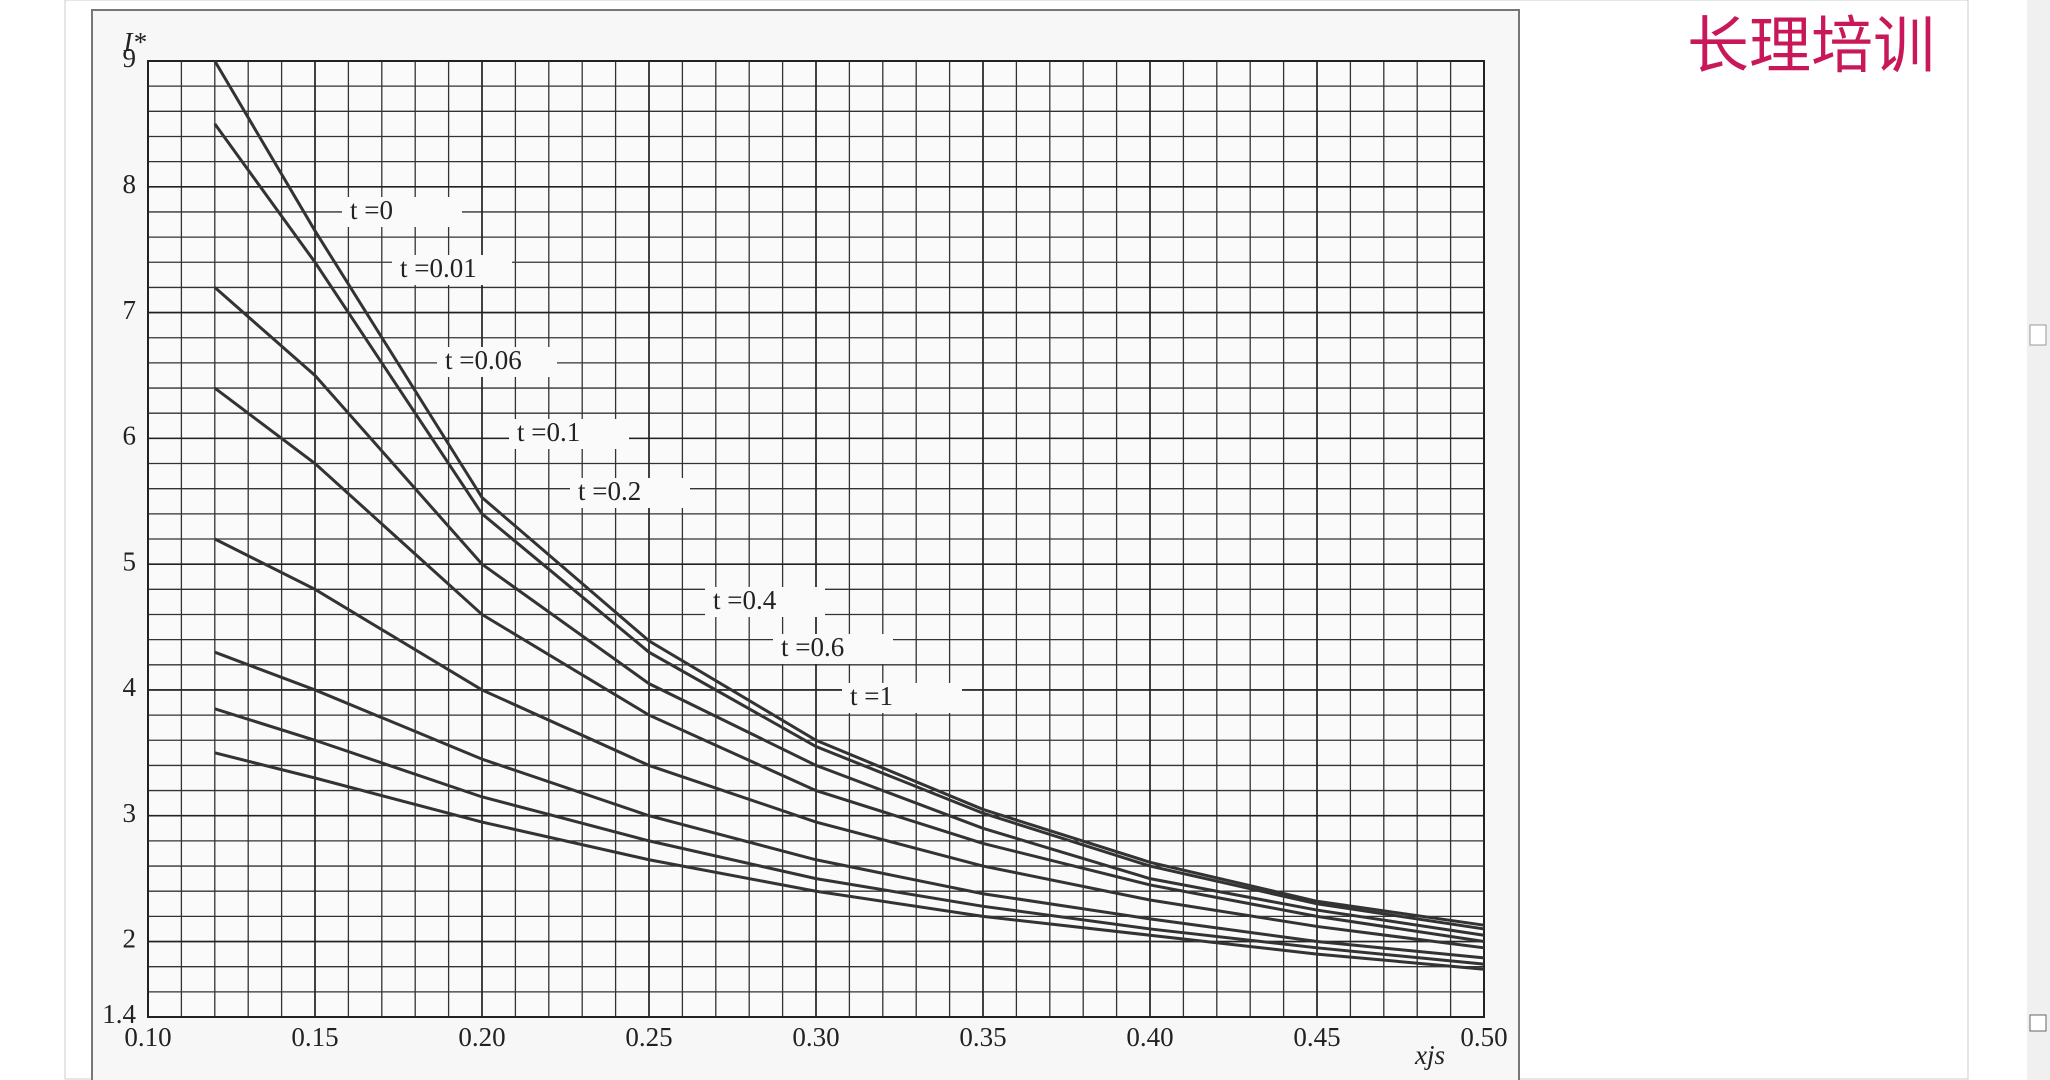 The height and width of the screenshot is (1080, 2050). I want to click on x-tick-label: 0.15, so click(314, 1037).